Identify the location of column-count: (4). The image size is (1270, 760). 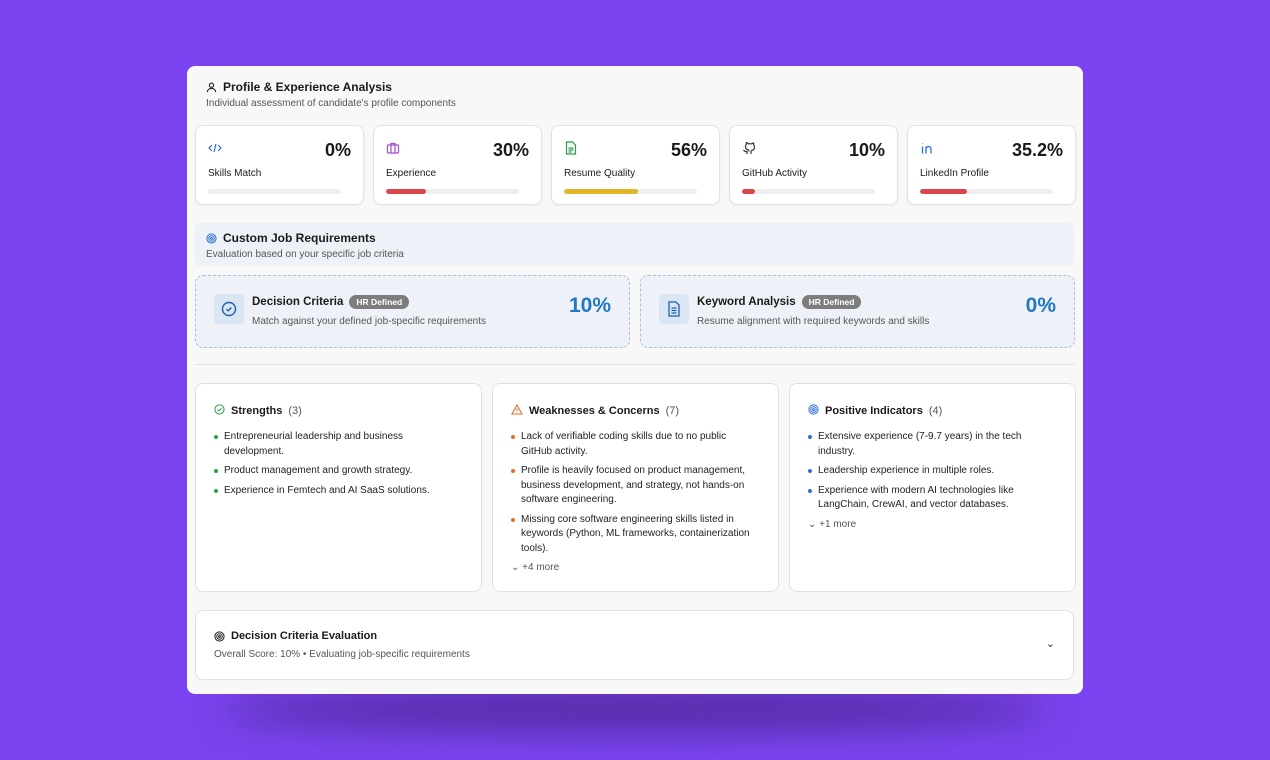
(935, 411).